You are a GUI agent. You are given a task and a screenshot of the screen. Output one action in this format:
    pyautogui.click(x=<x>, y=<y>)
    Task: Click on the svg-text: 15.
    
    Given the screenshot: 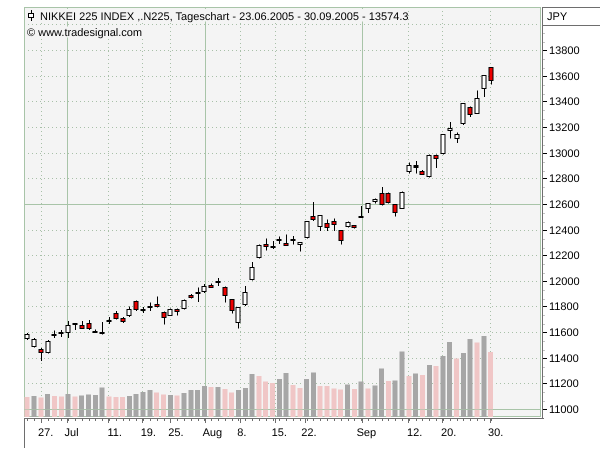 What is the action you would take?
    pyautogui.click(x=279, y=433)
    